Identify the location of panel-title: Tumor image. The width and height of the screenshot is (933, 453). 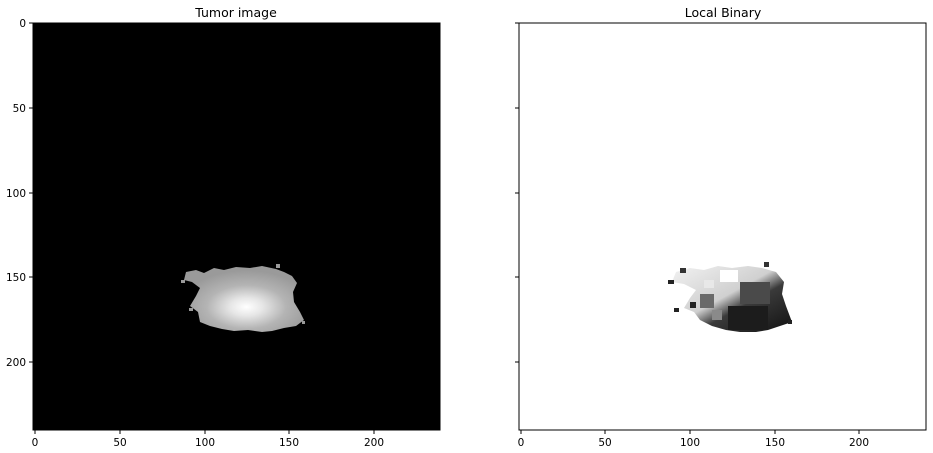
(235, 12).